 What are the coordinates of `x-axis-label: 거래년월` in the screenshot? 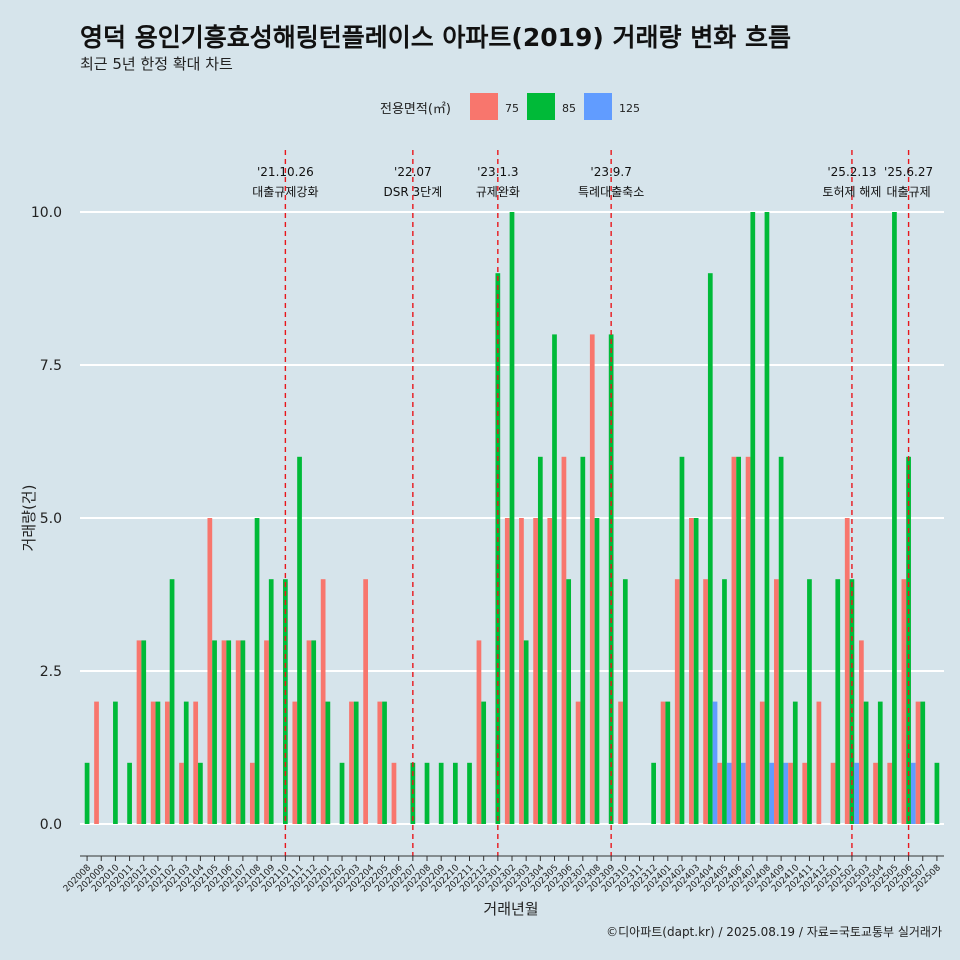 It's located at (510, 909).